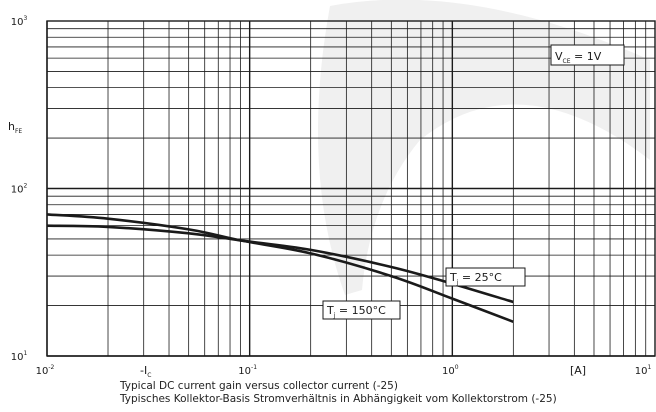 This screenshot has height=412, width=656. What do you see at coordinates (19, 21) in the screenshot?
I see `y-tick-label: 10³` at bounding box center [19, 21].